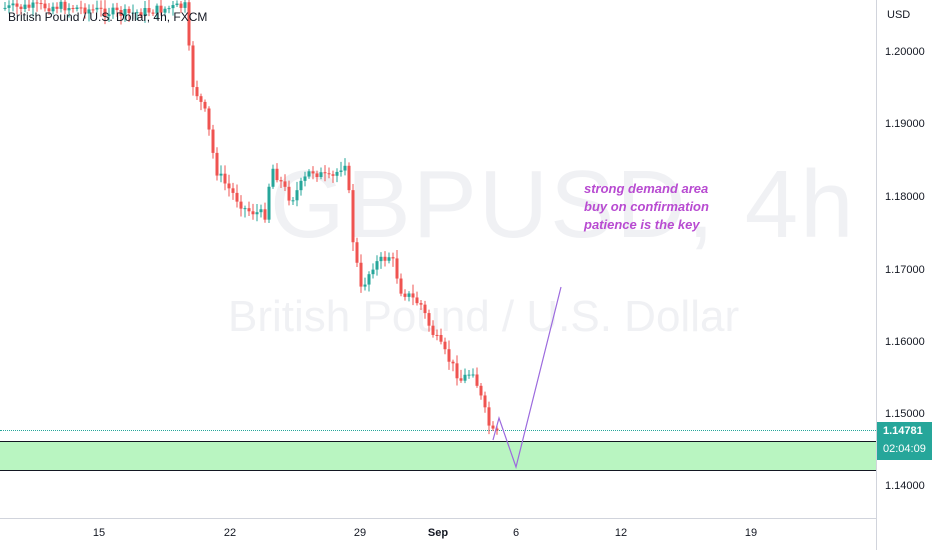  Describe the element at coordinates (646, 206) in the screenshot. I see `annotation-line-2: buy on confirmation` at that location.